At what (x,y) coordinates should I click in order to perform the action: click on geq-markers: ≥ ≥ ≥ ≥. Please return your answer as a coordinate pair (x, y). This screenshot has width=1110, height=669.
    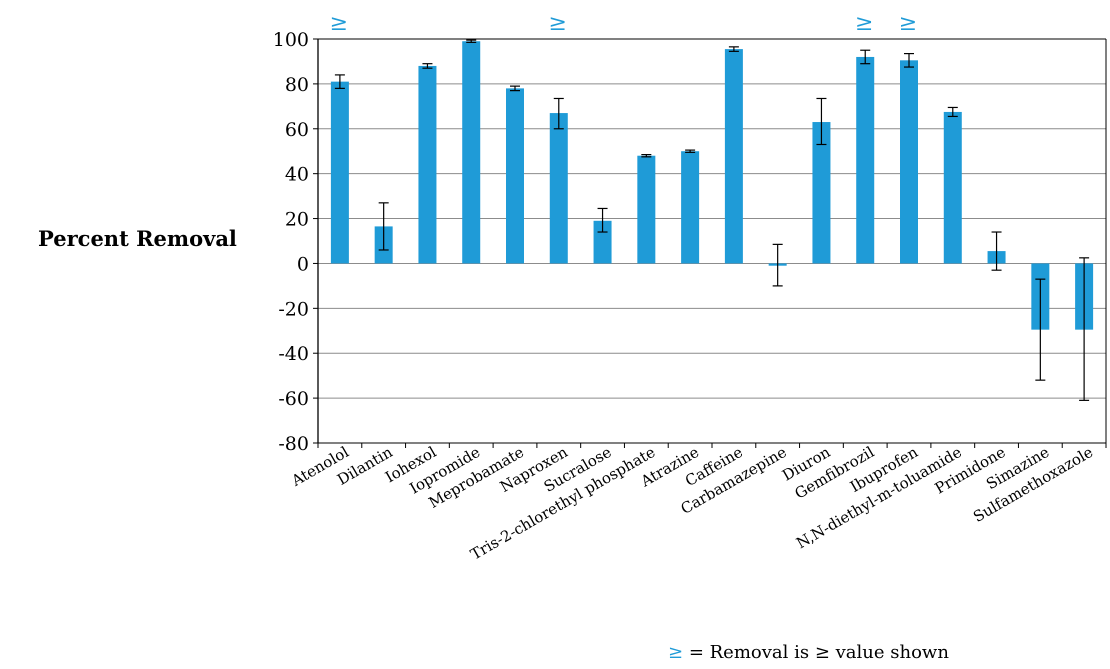
    Looking at the image, I should click on (624, 23).